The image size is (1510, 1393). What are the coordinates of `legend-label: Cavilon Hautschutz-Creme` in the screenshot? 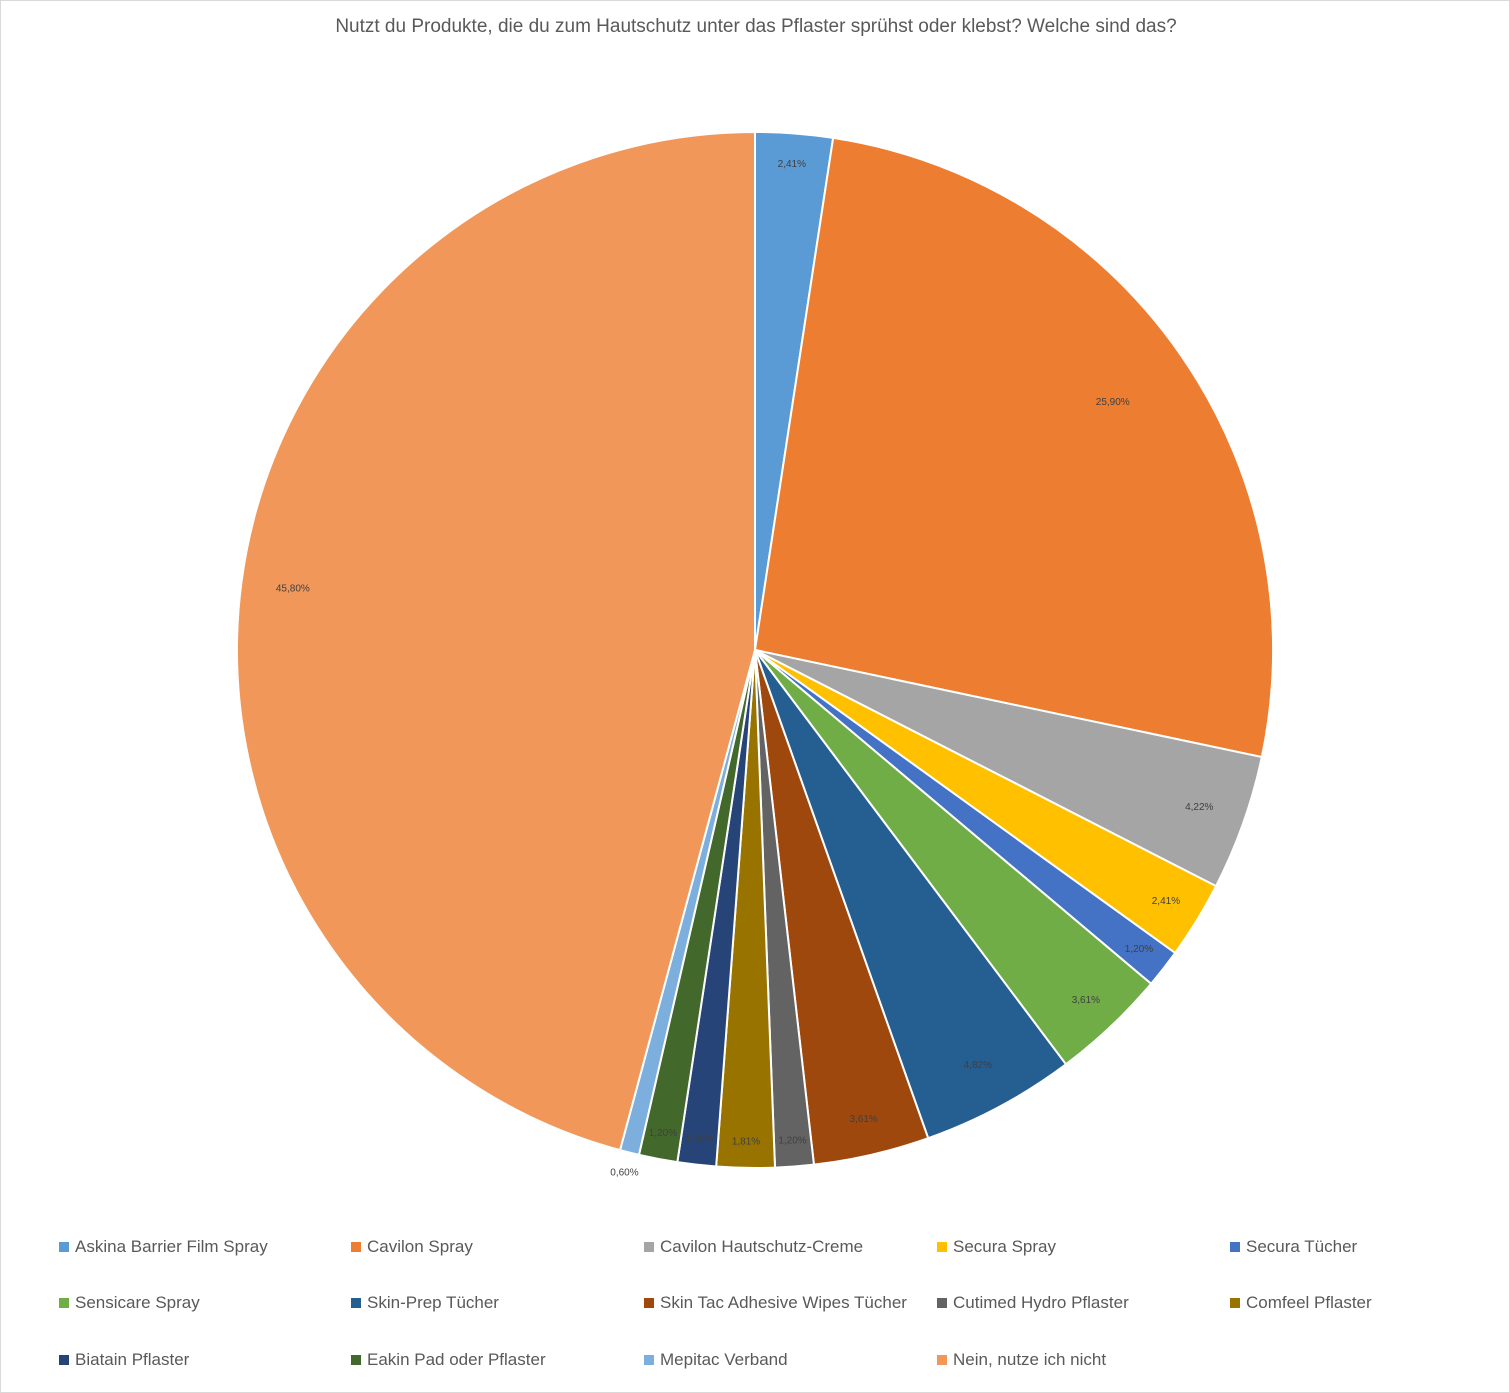 It's located at (762, 1246).